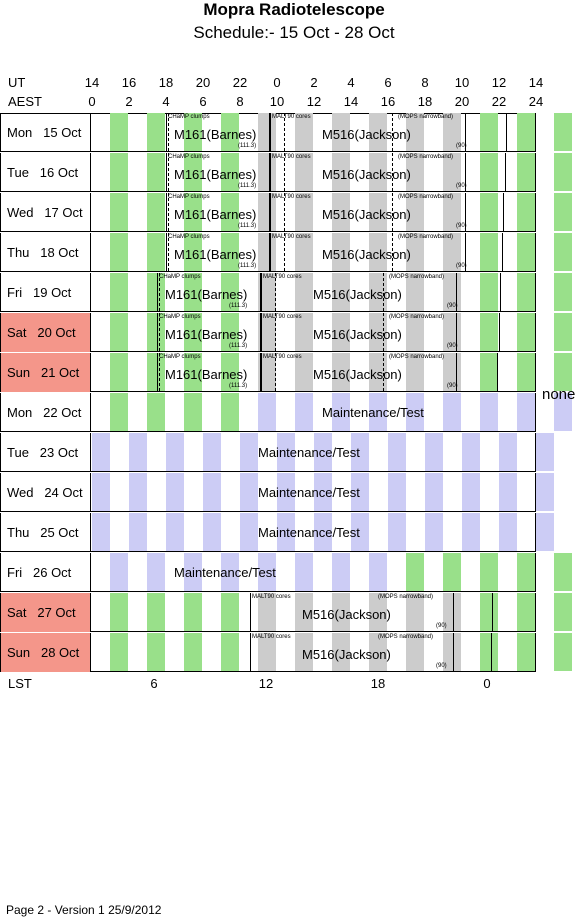 The height and width of the screenshot is (919, 588). I want to click on day-label: Sat 27 Oct, so click(46, 612).